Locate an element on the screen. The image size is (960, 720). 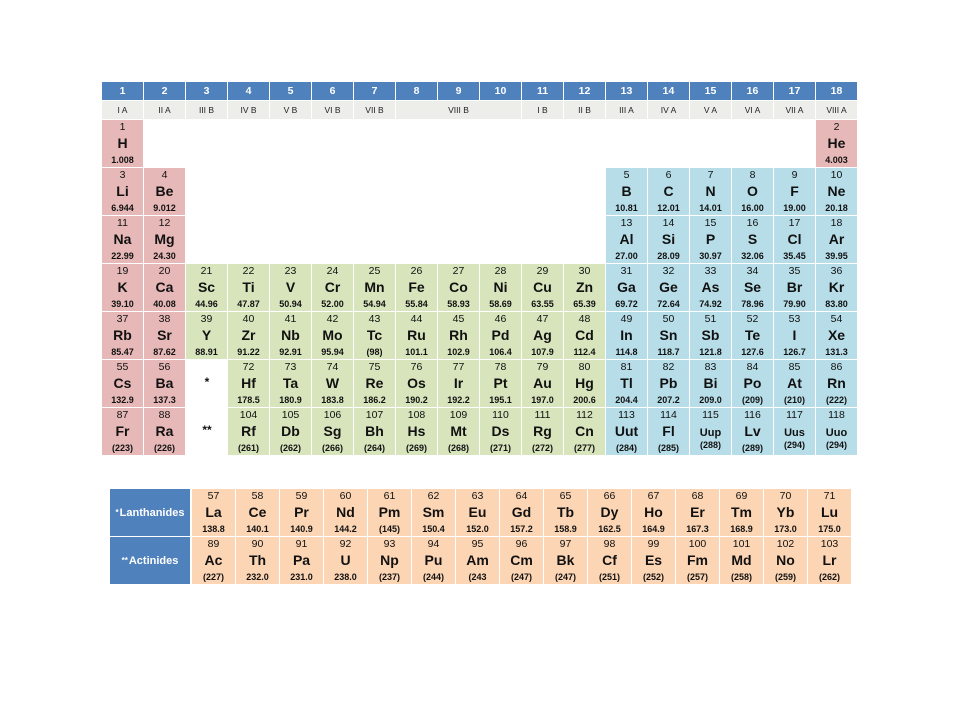
element-cell: 56 Ba 137.3 is located at coordinates (165, 384).